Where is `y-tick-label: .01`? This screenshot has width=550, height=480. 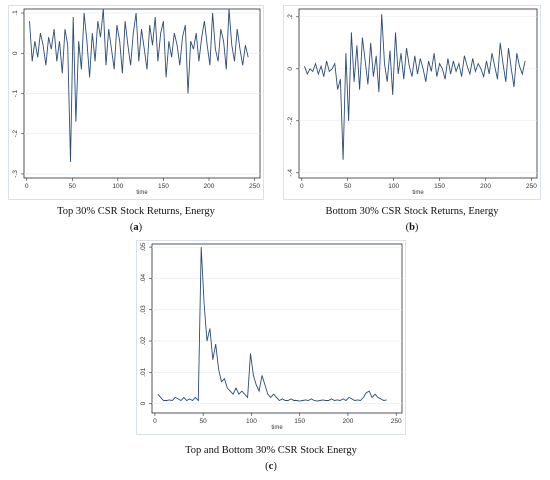 y-tick-label: .01 is located at coordinates (143, 371).